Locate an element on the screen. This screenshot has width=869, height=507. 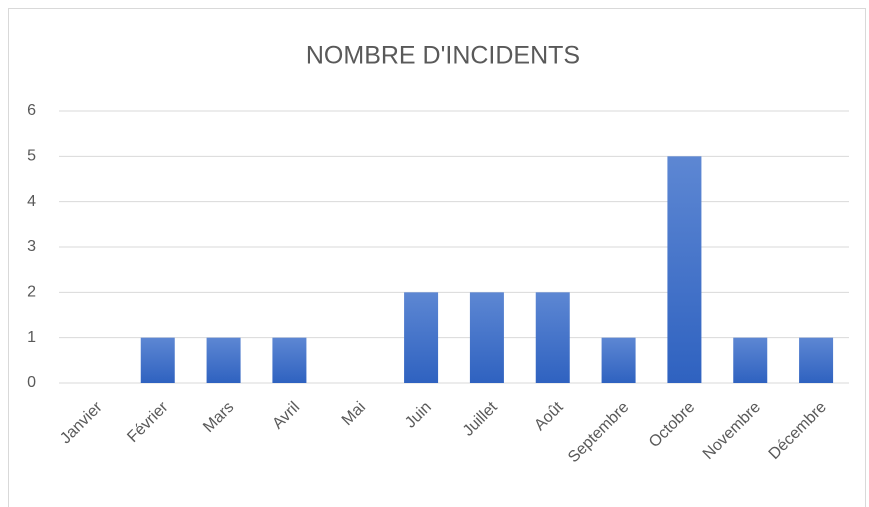
x-tick-label: Octobre is located at coordinates (672, 425).